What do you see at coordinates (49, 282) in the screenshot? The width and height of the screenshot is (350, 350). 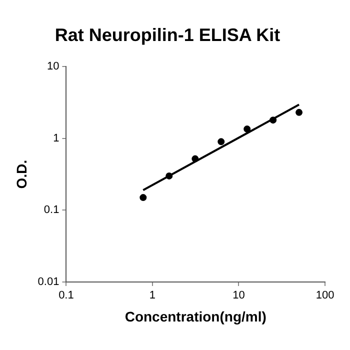 I see `y-tick-label: 0.01` at bounding box center [49, 282].